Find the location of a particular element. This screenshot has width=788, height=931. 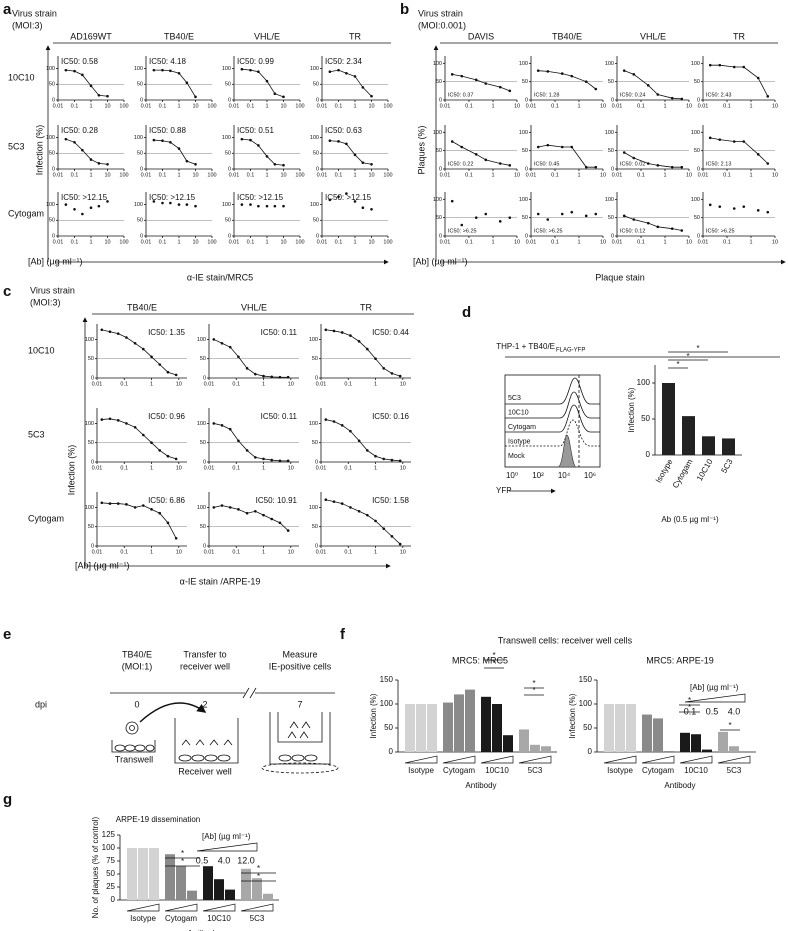

ic50-label: IC50: 10.91 is located at coordinates (277, 500).